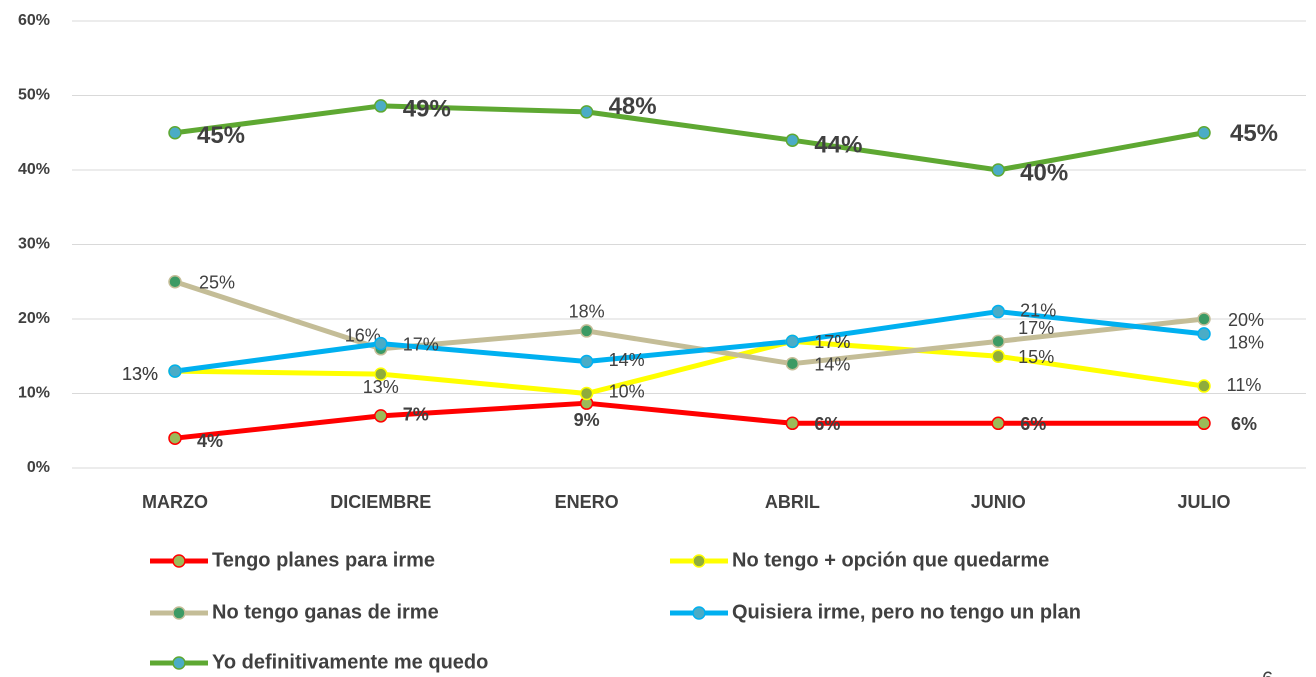 The width and height of the screenshot is (1316, 677). I want to click on legend-label: Tengo planes para irme, so click(323, 560).